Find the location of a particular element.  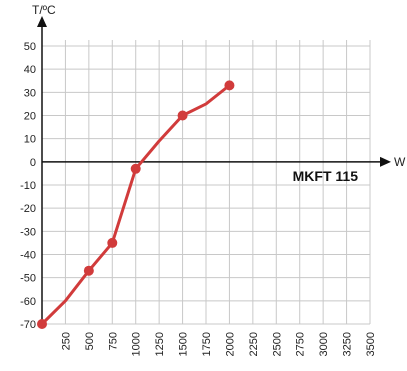

y-tick-label: -50 is located at coordinates (28, 279).